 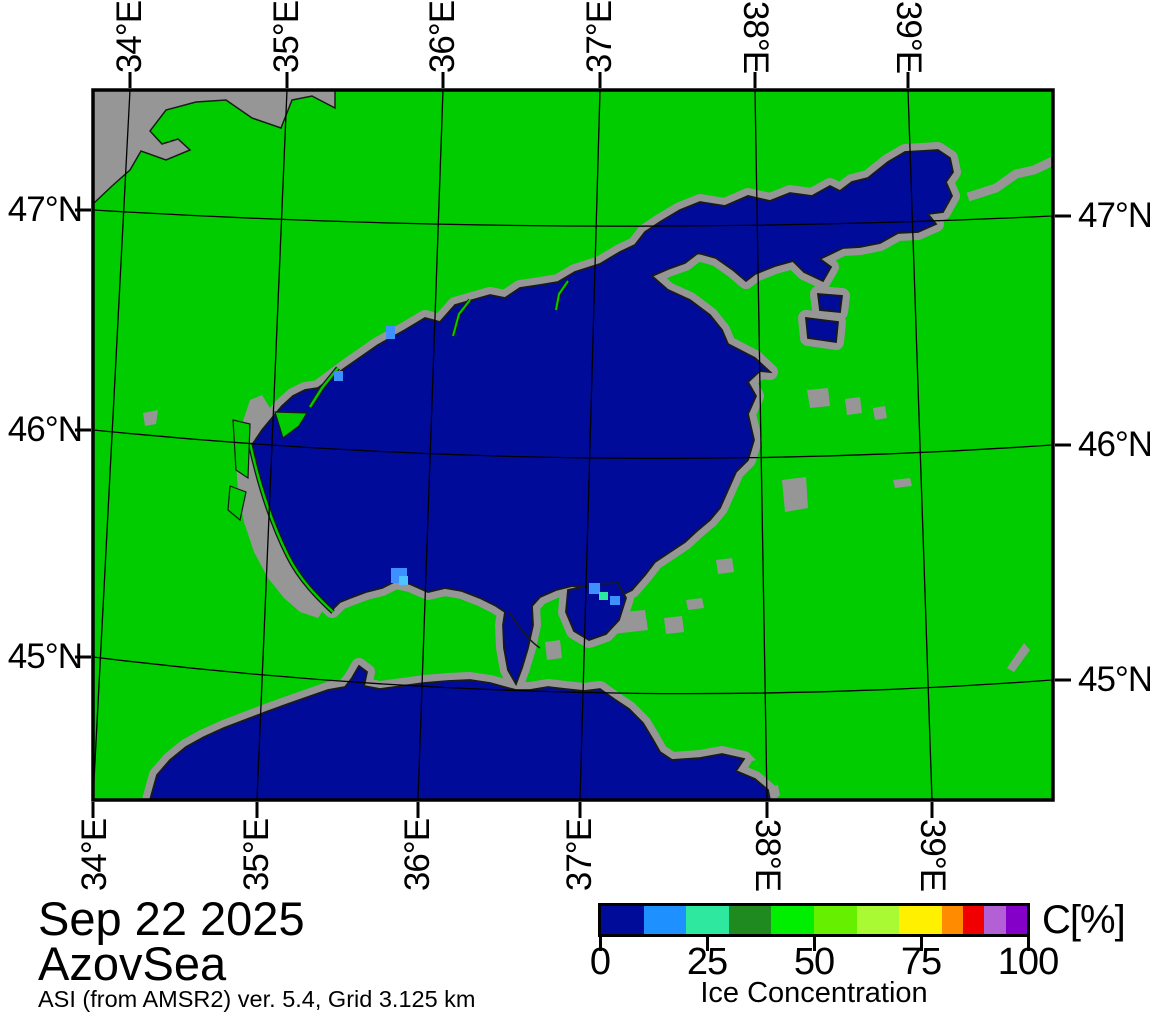 What do you see at coordinates (599, 37) in the screenshot?
I see `lon-label-top-37e: 37°E` at bounding box center [599, 37].